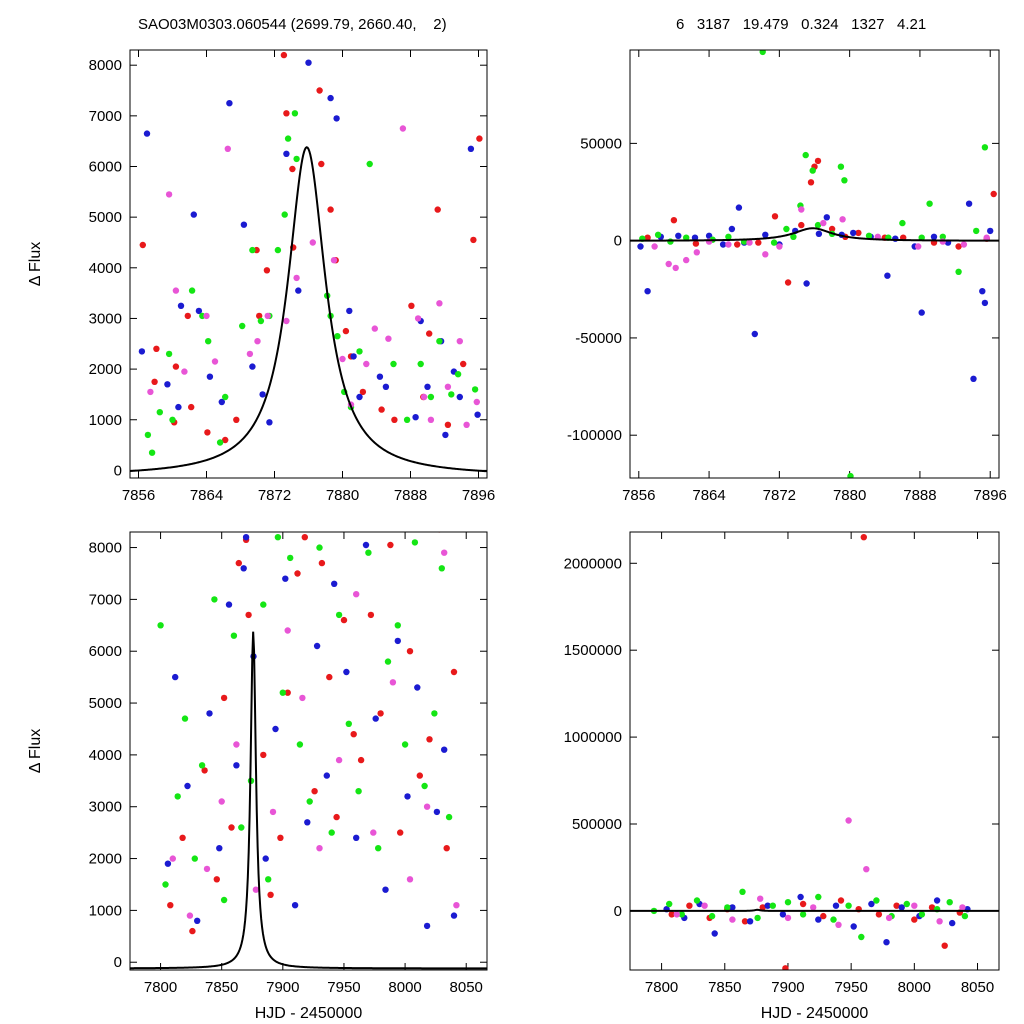  What do you see at coordinates (708, 495) in the screenshot?
I see `x-tick-label: 7864` at bounding box center [708, 495].